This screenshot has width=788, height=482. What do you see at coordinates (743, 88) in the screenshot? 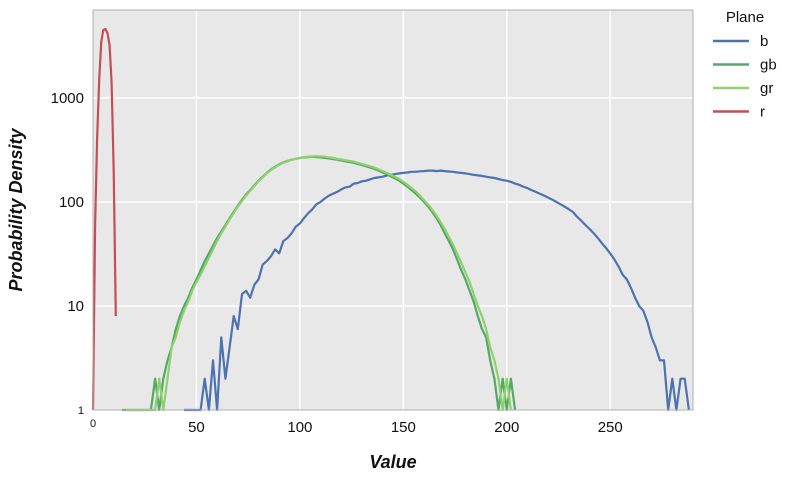
I see `legend-item-gr: gr` at bounding box center [743, 88].